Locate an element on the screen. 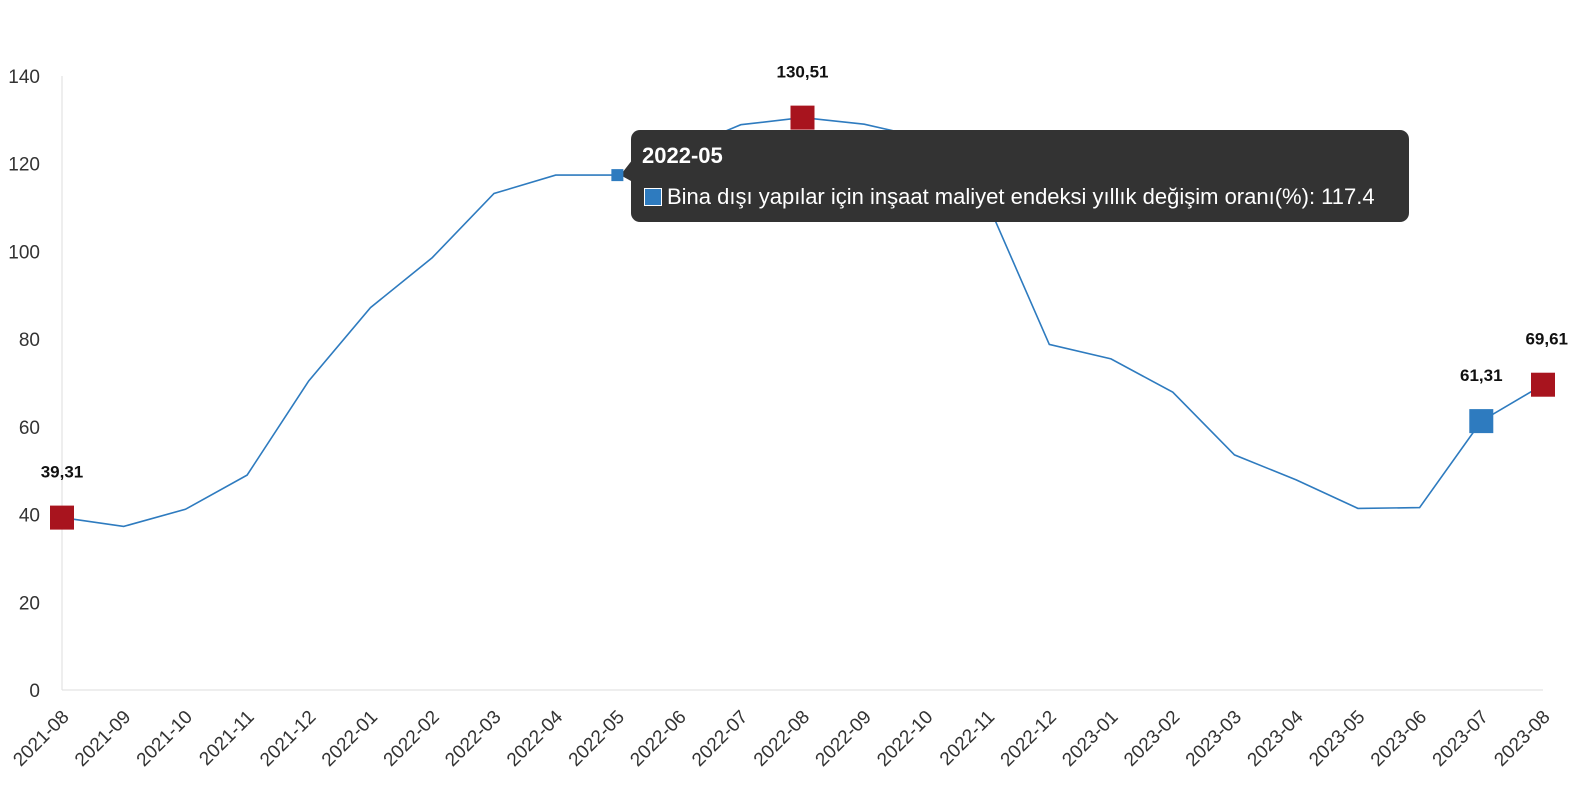 This screenshot has width=1576, height=800. x-tick-label: 2021-08 is located at coordinates (41, 739).